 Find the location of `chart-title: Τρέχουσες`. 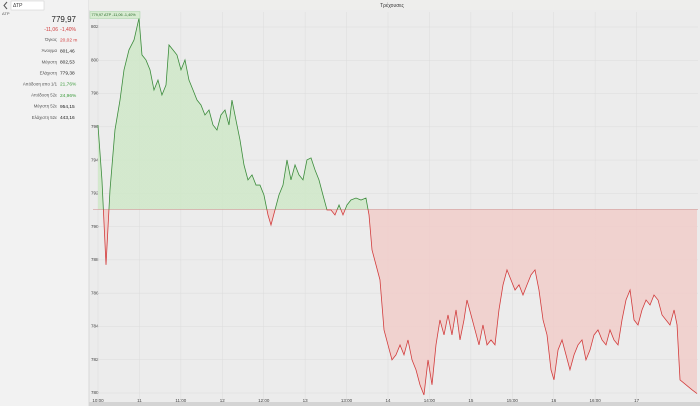

chart-title: Τρέχουσες is located at coordinates (392, 5).